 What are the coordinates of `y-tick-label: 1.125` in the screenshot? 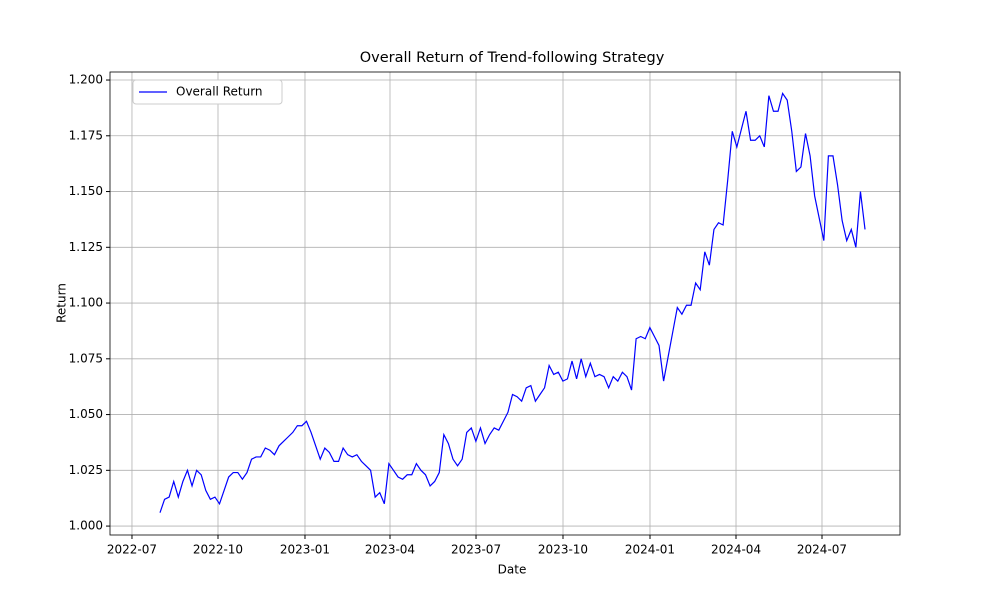 It's located at (86, 247).